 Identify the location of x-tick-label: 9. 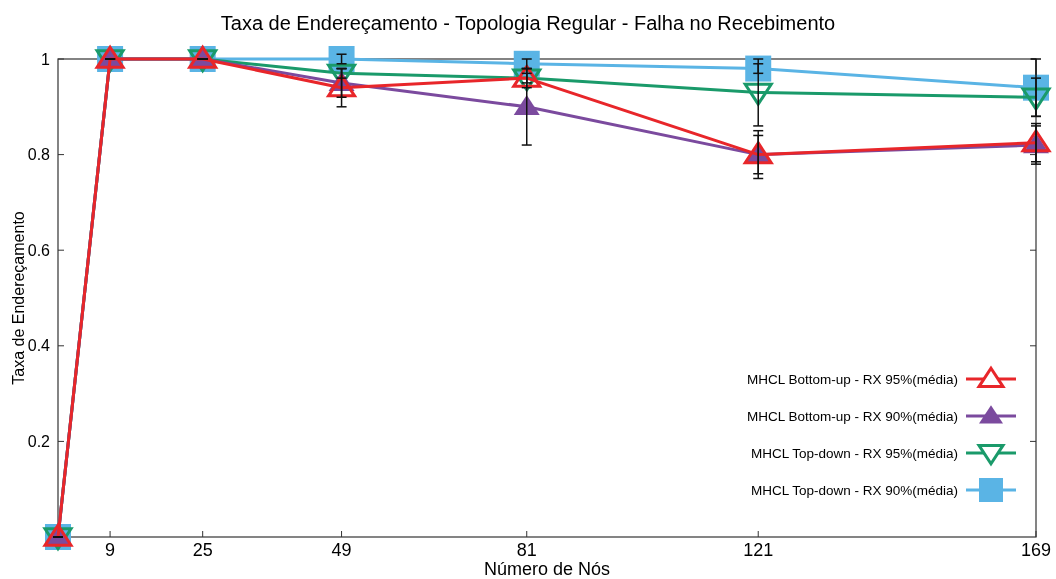
(110, 550).